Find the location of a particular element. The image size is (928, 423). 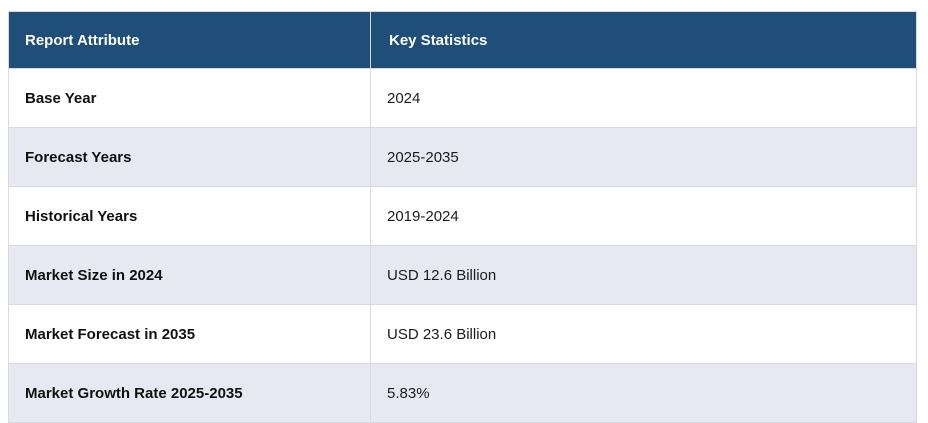

header-row: Report Attribute Key Statistics is located at coordinates (462, 40).